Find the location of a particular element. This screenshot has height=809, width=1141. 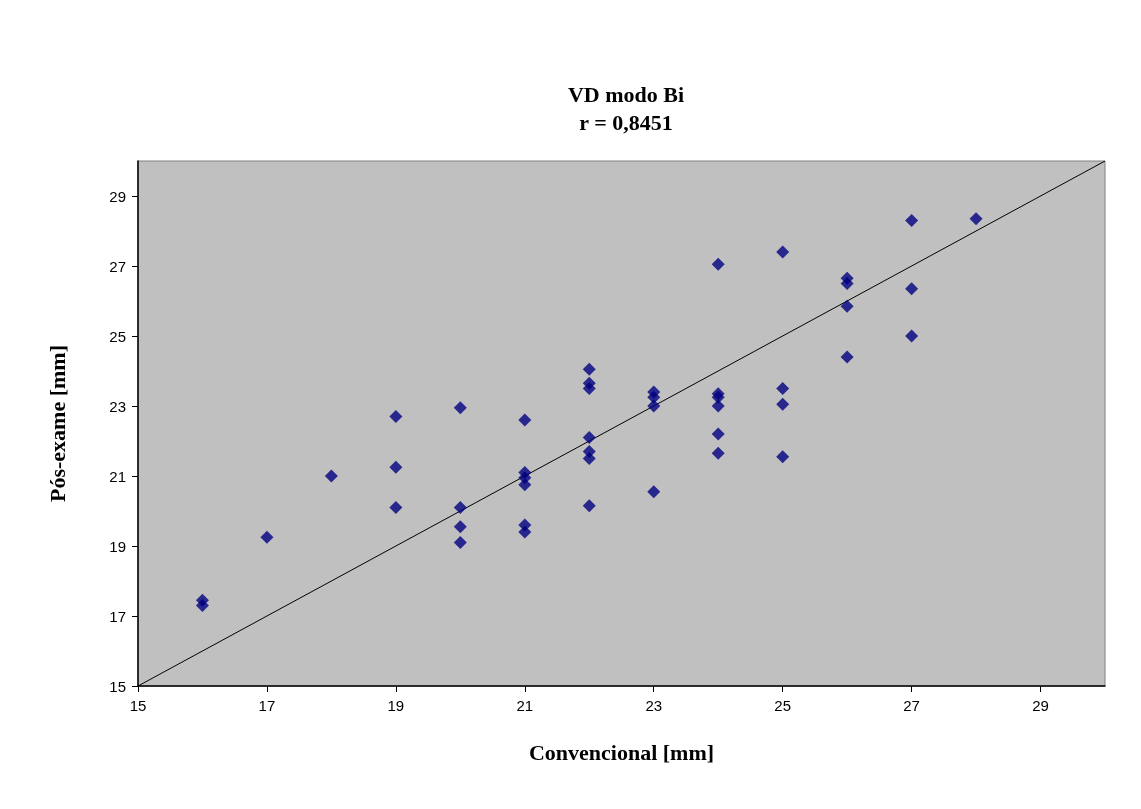

y-tick-label: 27 is located at coordinates (117, 266).